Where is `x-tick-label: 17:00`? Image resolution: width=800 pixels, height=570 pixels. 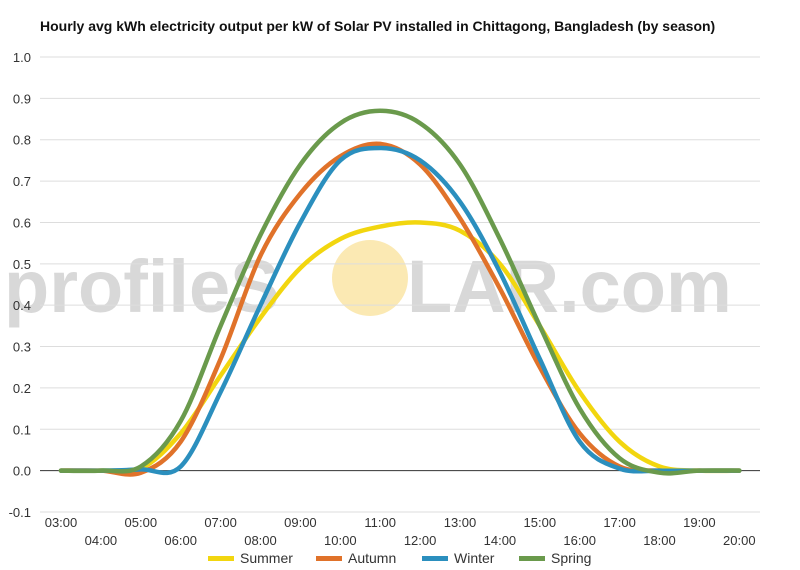 x-tick-label: 17:00 is located at coordinates (619, 522).